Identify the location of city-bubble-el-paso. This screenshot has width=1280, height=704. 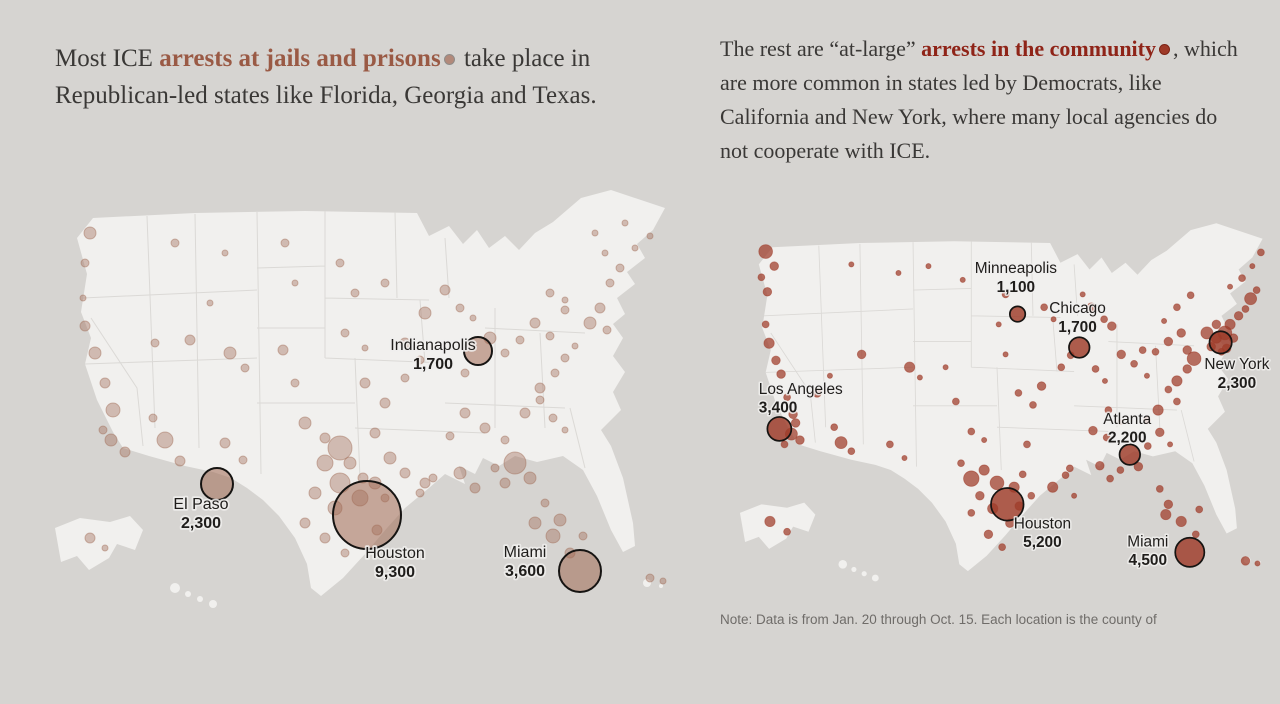
(217, 484).